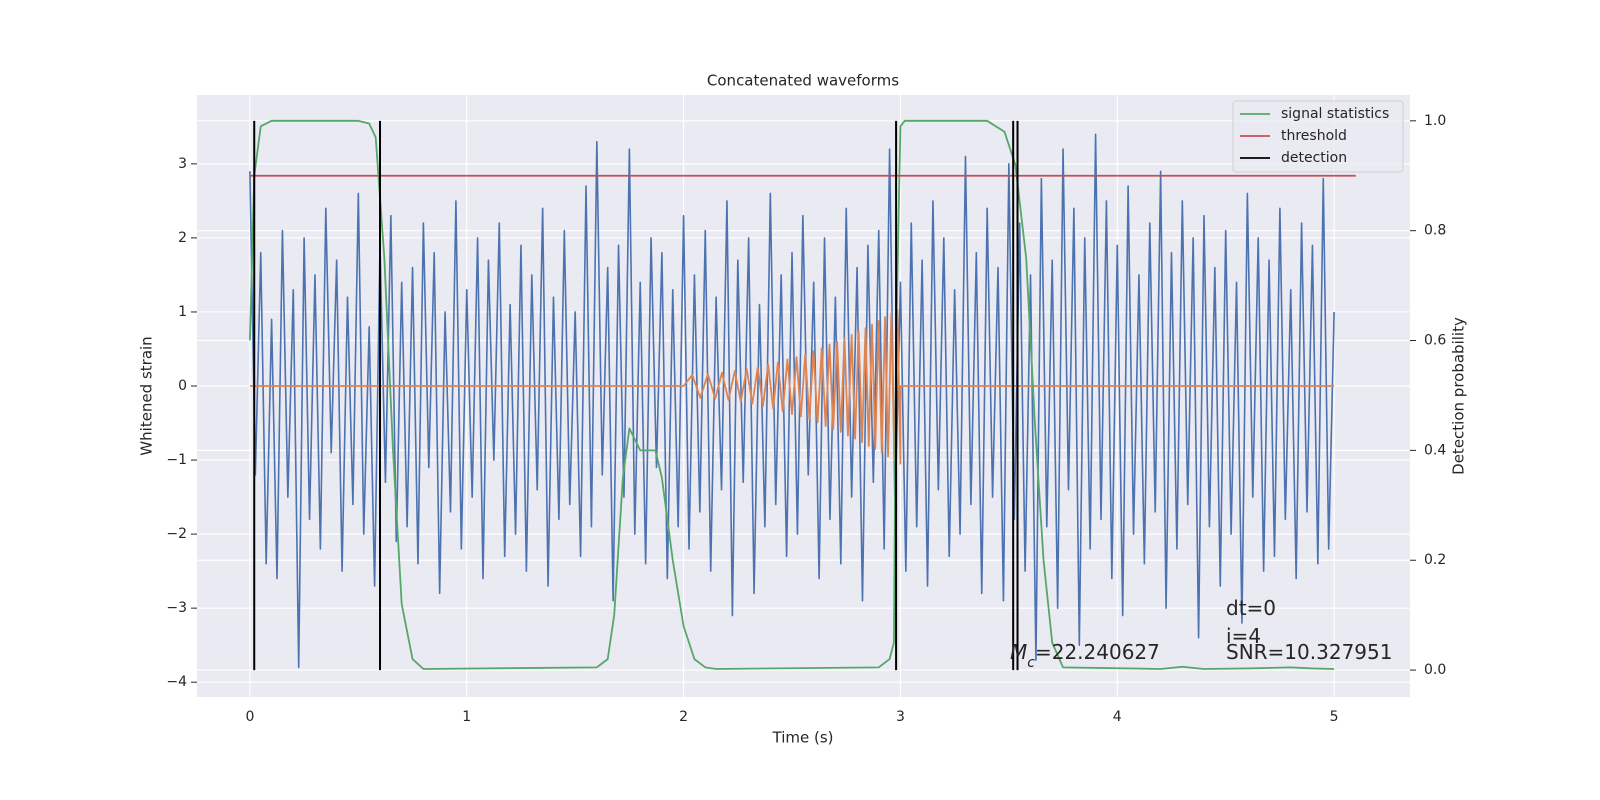 The height and width of the screenshot is (800, 1600). What do you see at coordinates (792, 386) in the screenshot?
I see `series-line` at bounding box center [792, 386].